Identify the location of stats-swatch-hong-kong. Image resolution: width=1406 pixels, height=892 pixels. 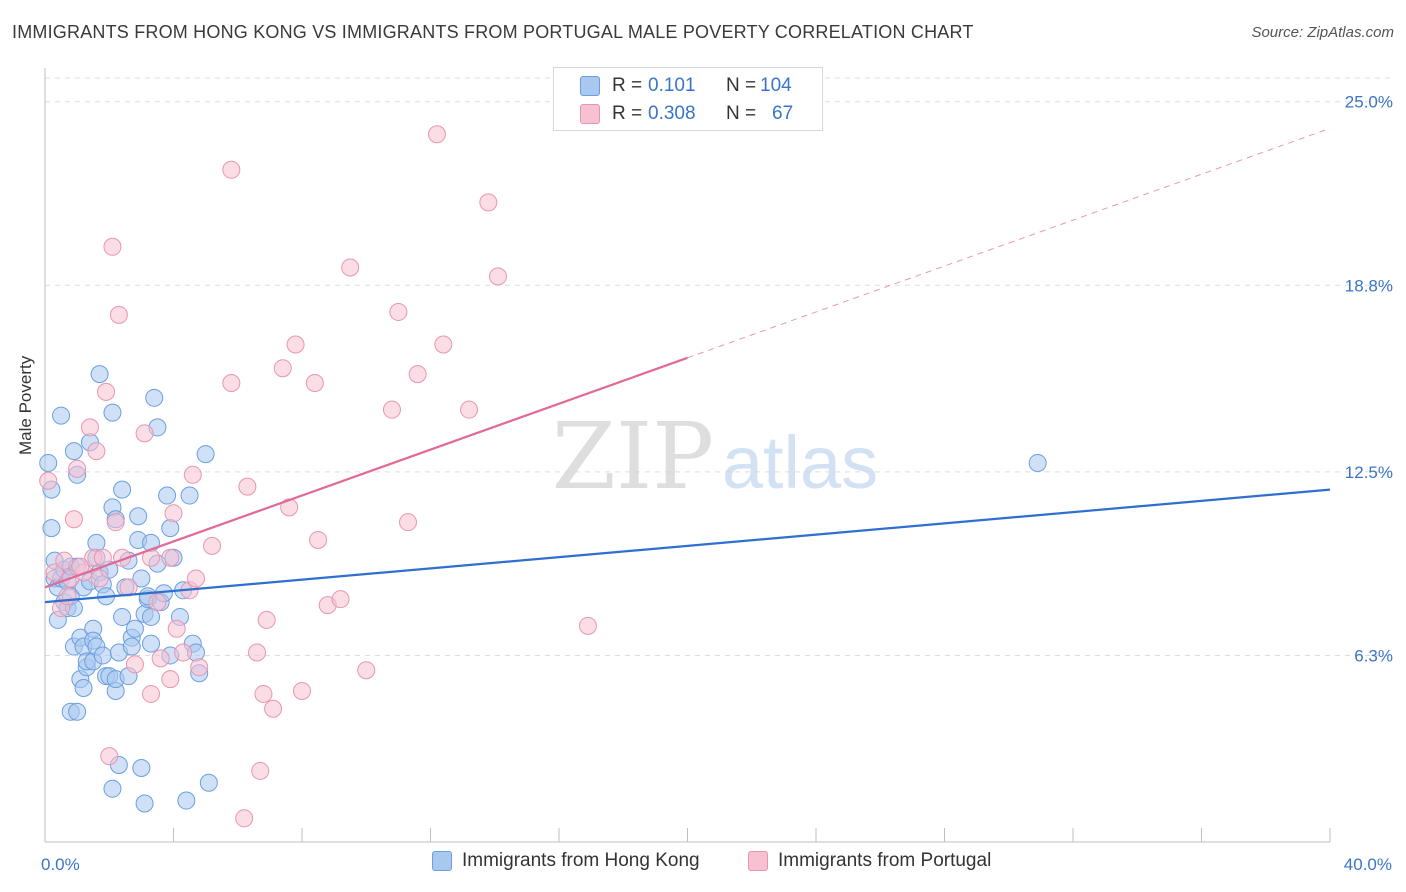
(590, 86).